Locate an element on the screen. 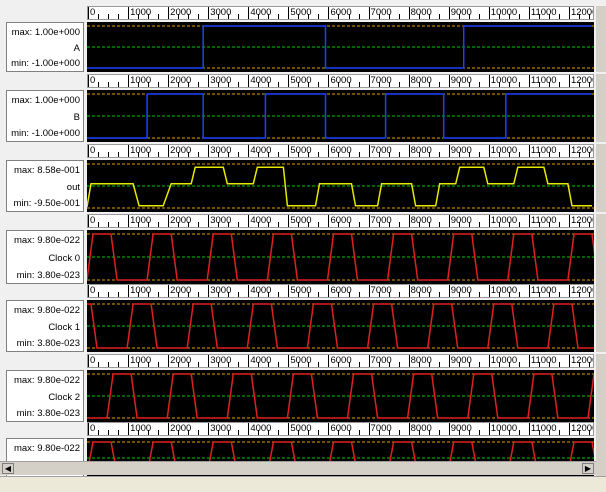 This screenshot has width=606, height=492. ruler-tick-label: 2000 is located at coordinates (181, 12).